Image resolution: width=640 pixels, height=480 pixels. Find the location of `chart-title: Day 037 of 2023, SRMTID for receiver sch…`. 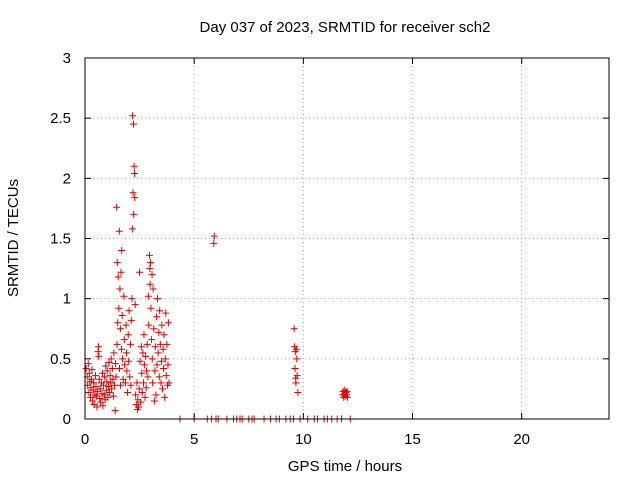

chart-title: Day 037 of 2023, SRMTID for receiver sch… is located at coordinates (345, 27).